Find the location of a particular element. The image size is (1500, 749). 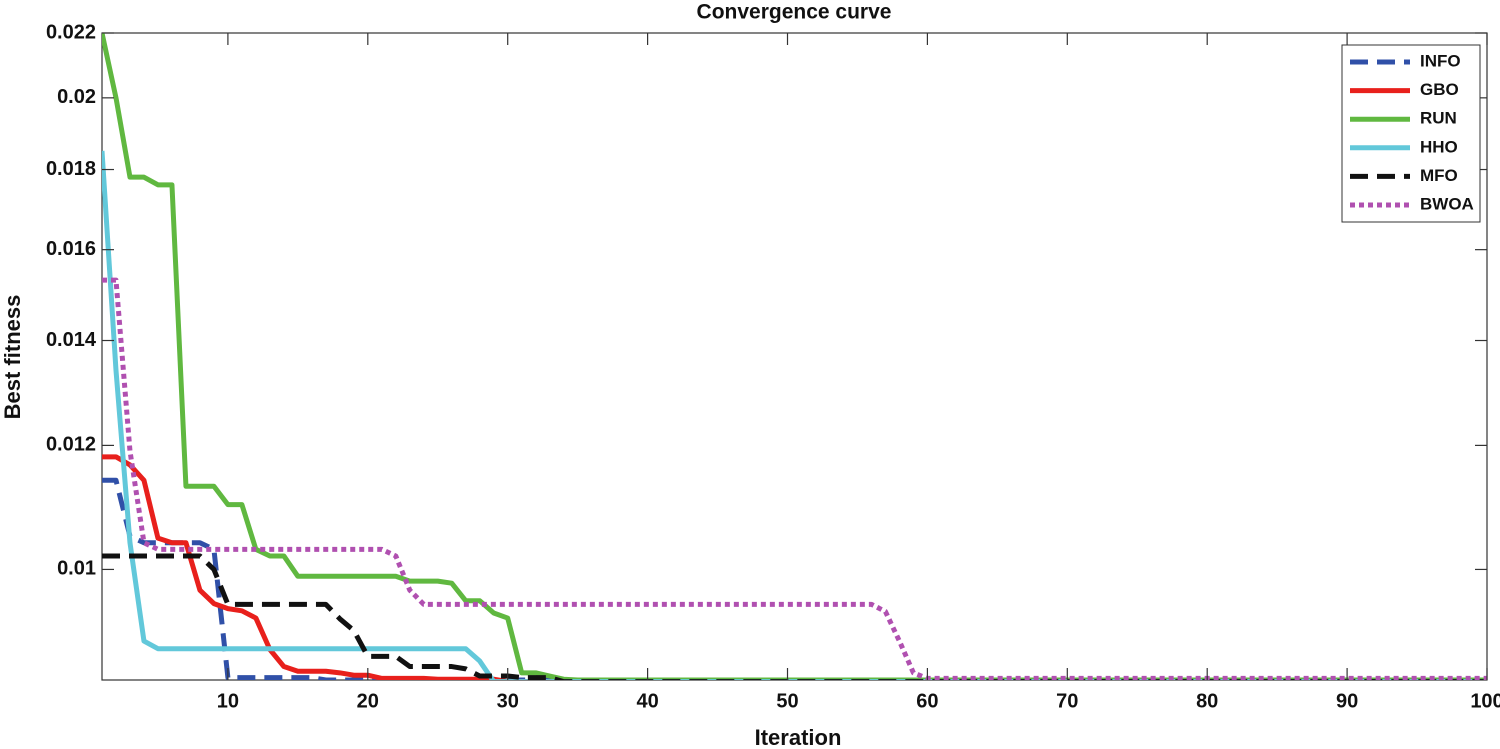

x-tick-label: 70 is located at coordinates (1067, 701).